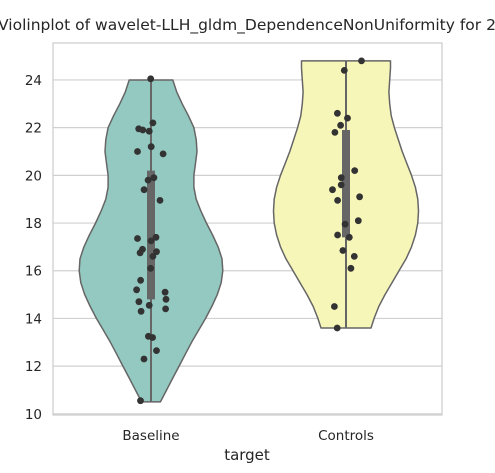  Describe the element at coordinates (33, 248) in the screenshot. I see `y-tick-labels: 10 12 14 16 18 20 22 24` at that location.